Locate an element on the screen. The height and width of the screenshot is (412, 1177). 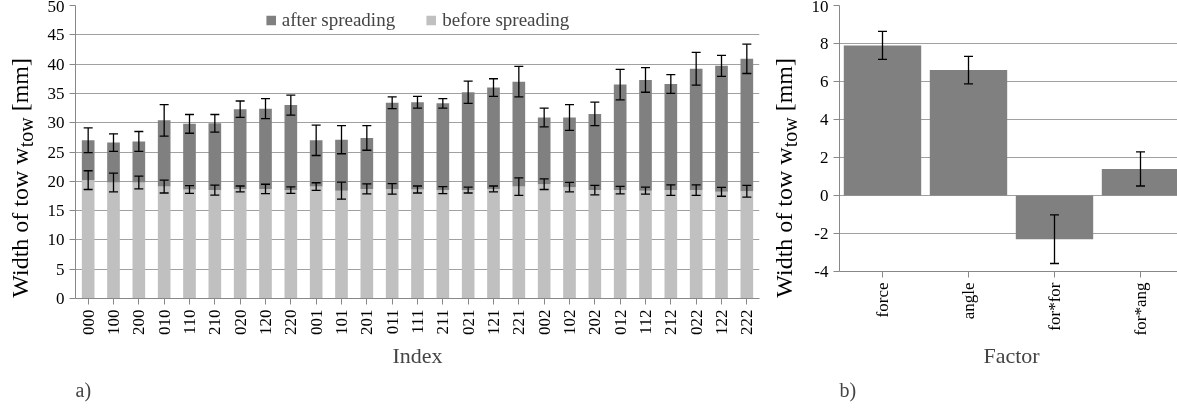
y-tick-label: 35 is located at coordinates (56, 93).